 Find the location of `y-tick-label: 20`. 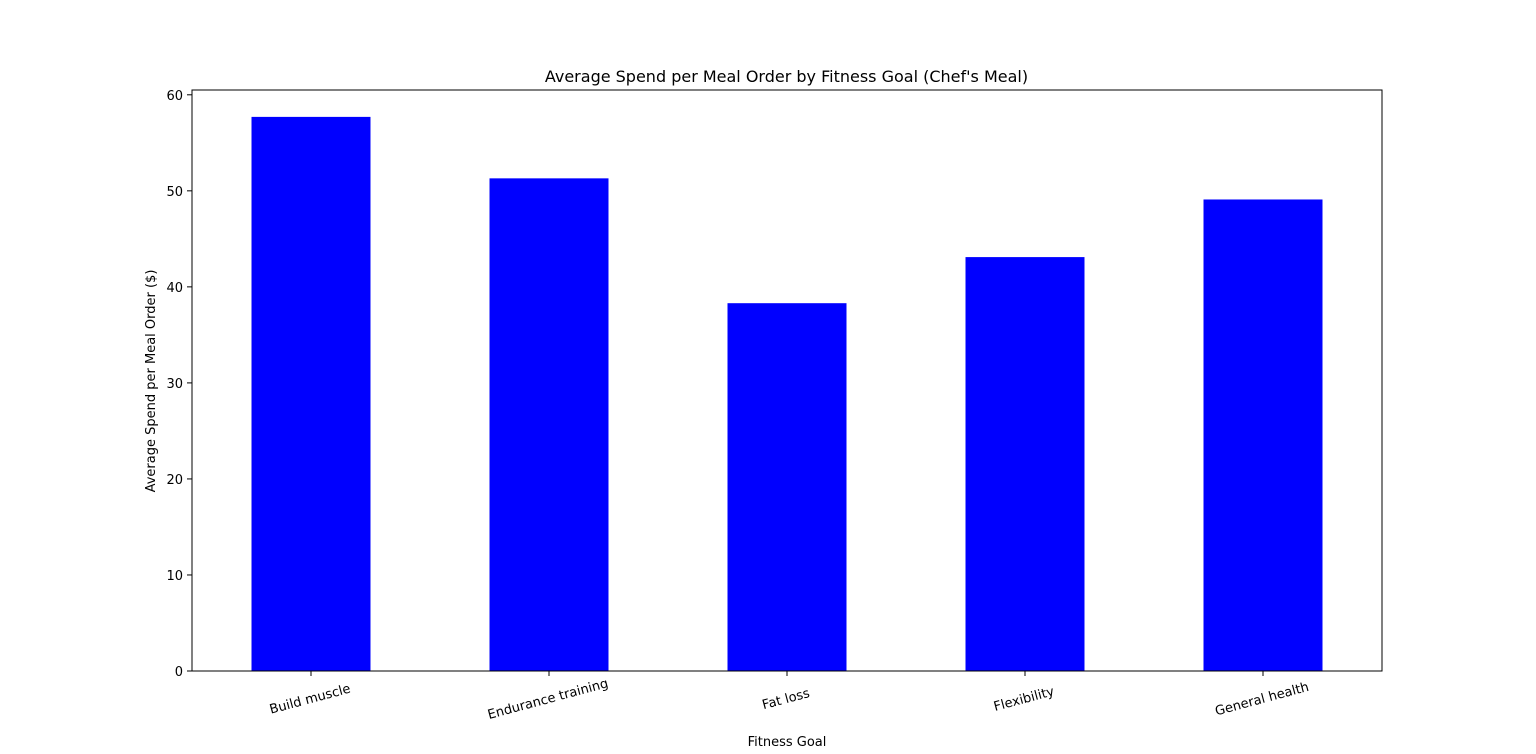

y-tick-label: 20 is located at coordinates (174, 480).